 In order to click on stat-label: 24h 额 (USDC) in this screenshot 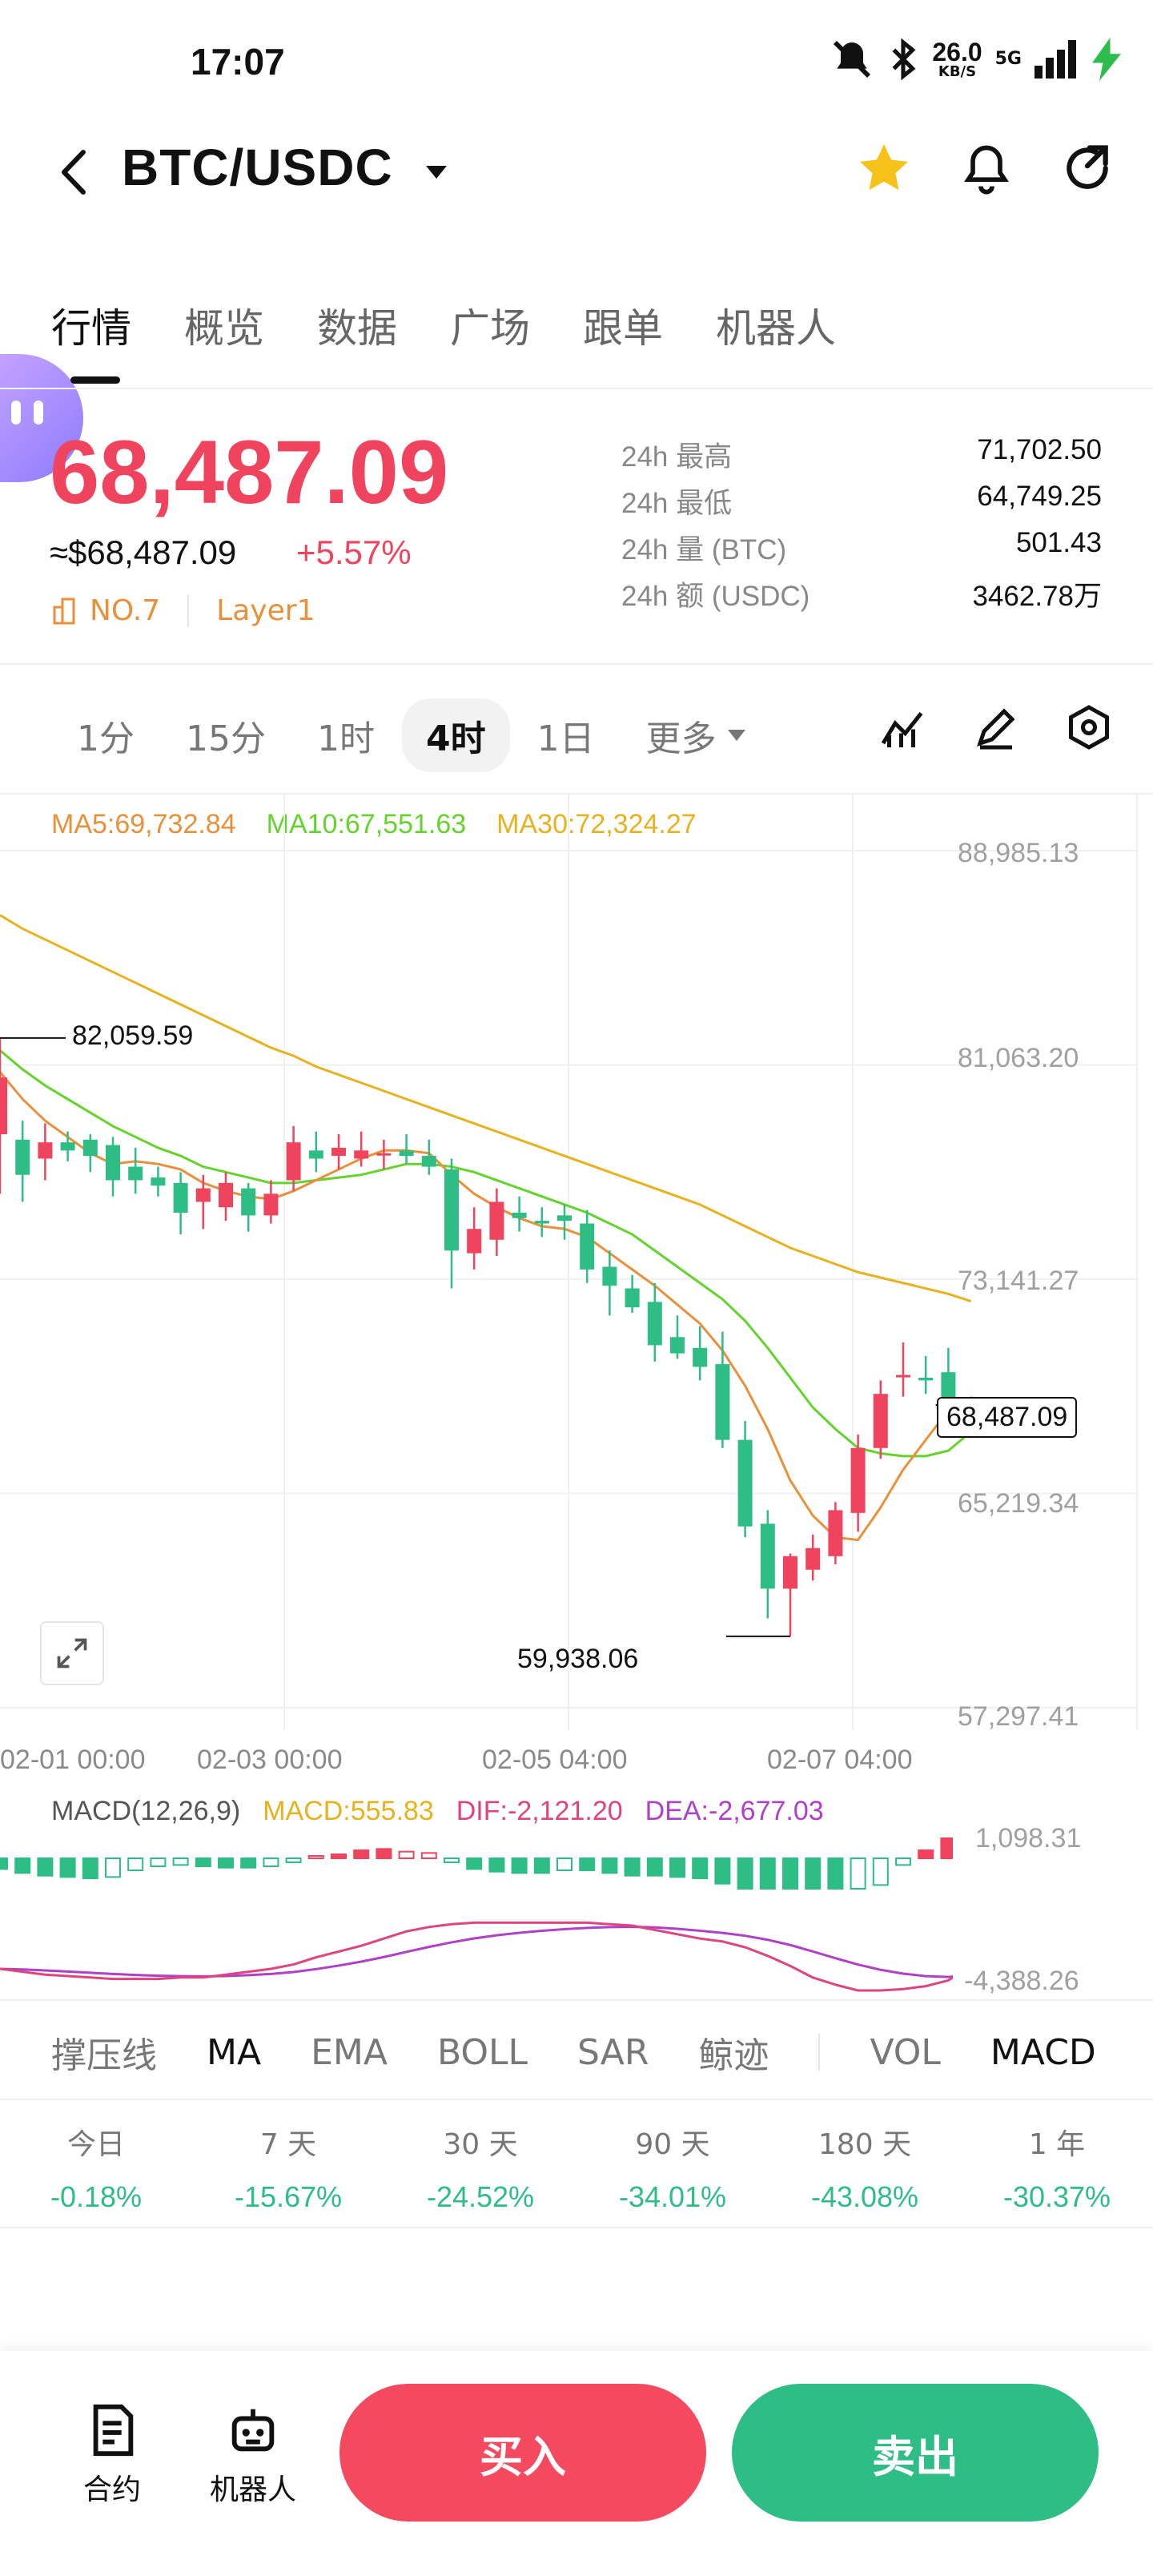, I will do `click(716, 596)`.